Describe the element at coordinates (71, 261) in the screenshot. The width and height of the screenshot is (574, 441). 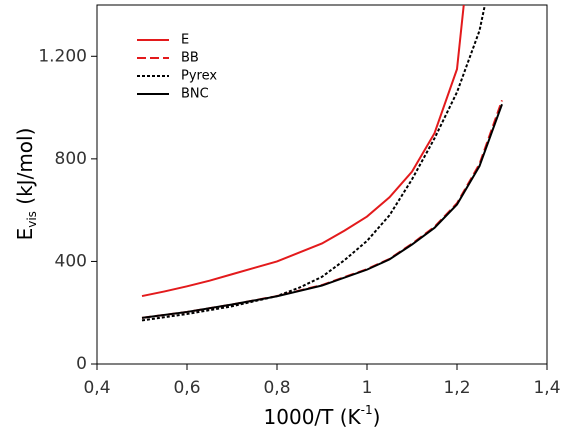
I see `y-tick-label: 400` at that location.